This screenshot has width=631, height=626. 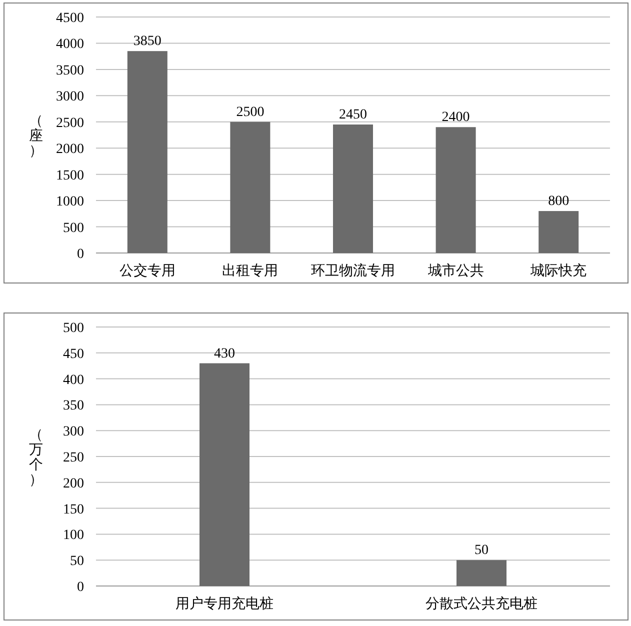 I want to click on y-tick-label: 50, so click(x=77, y=562).